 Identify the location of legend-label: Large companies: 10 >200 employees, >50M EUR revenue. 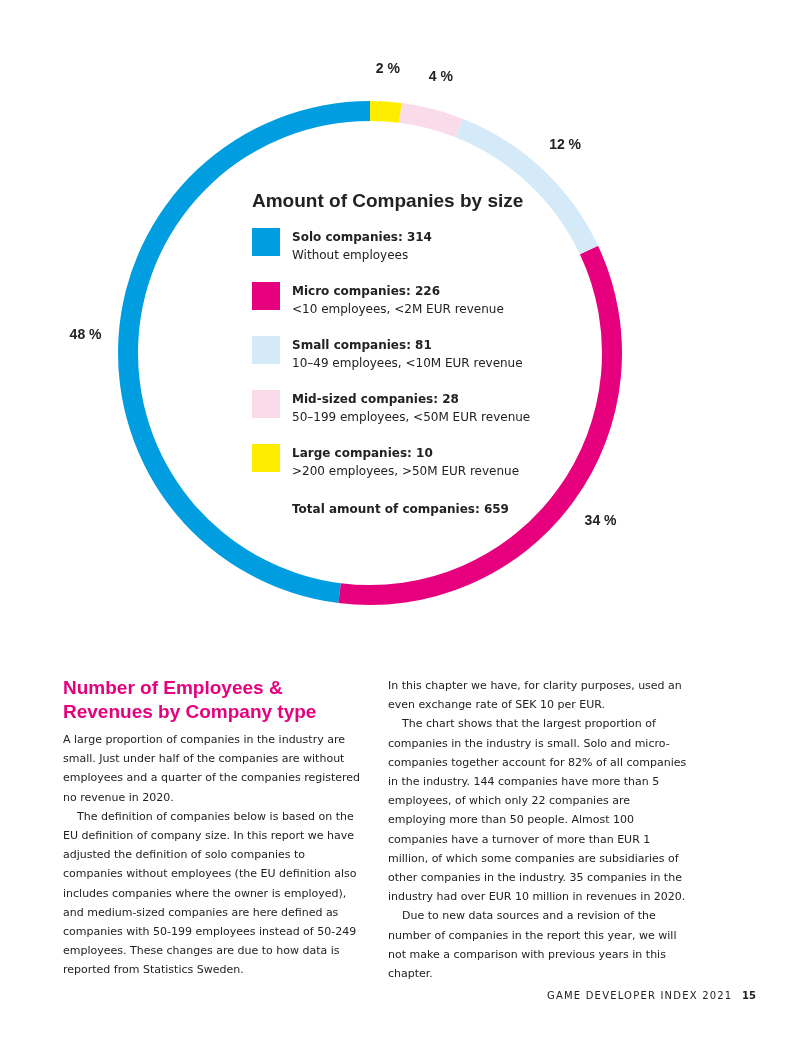
(406, 461).